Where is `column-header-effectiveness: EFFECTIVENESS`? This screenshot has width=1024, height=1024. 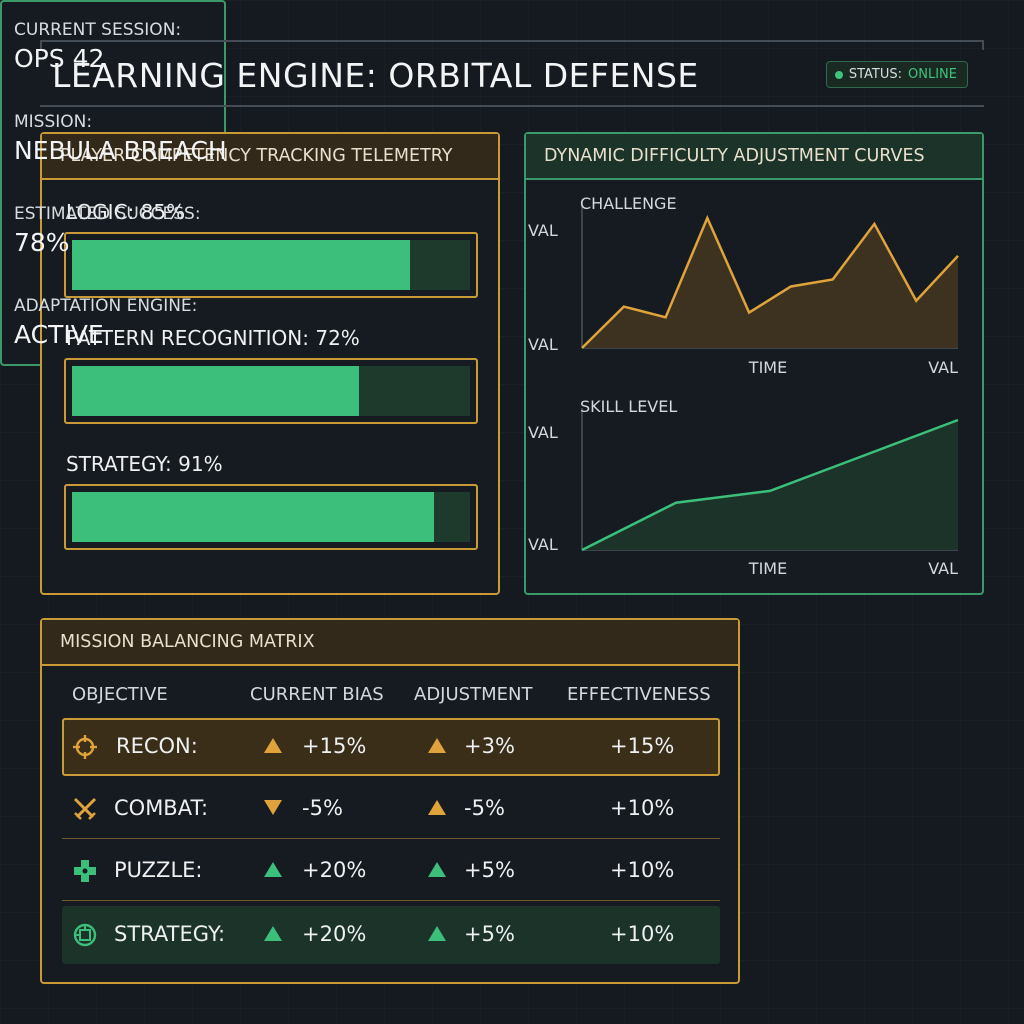
column-header-effectiveness: EFFECTIVENESS is located at coordinates (639, 694).